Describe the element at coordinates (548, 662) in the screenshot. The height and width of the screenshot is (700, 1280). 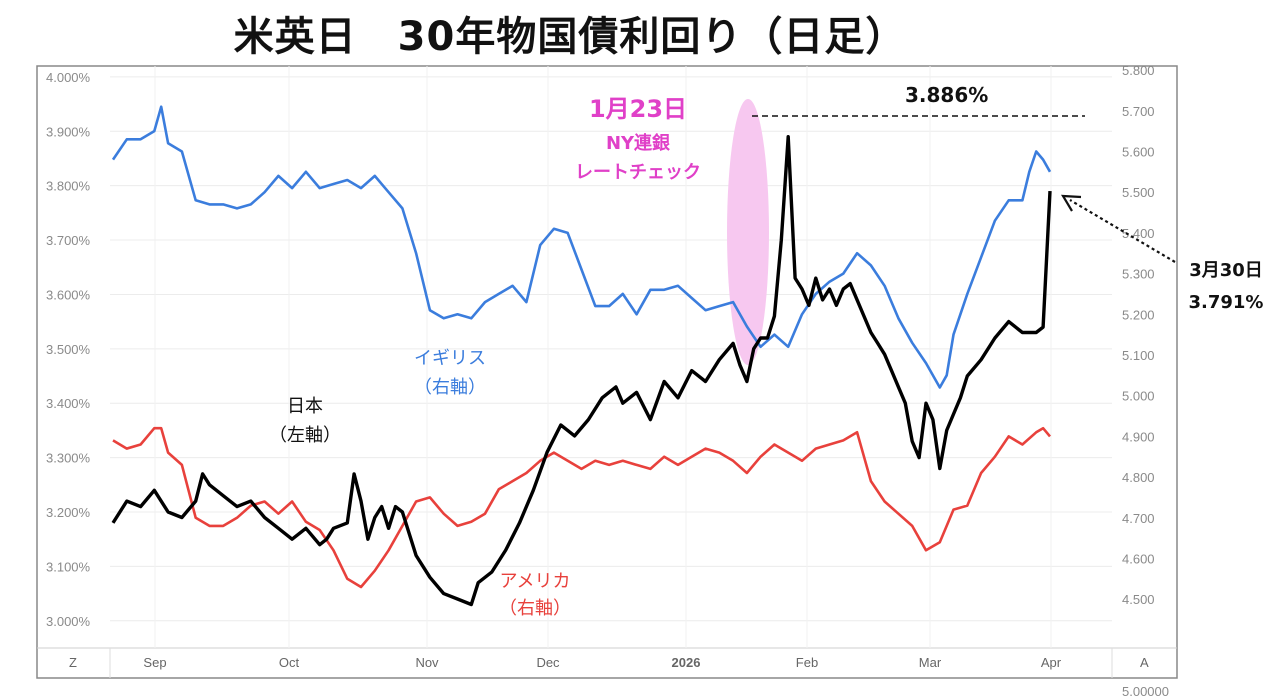
I see `x-tick-label: Dec` at that location.